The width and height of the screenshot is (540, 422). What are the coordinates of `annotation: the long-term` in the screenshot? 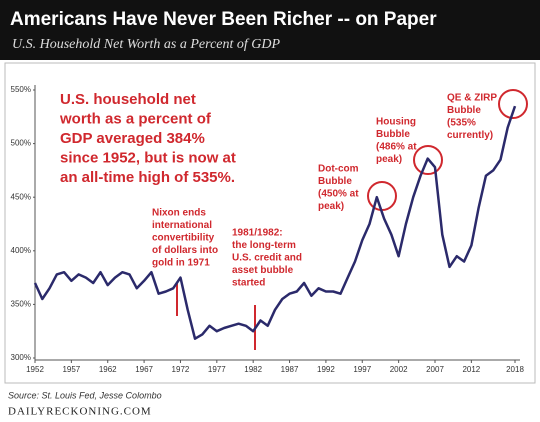 It's located at (264, 245).